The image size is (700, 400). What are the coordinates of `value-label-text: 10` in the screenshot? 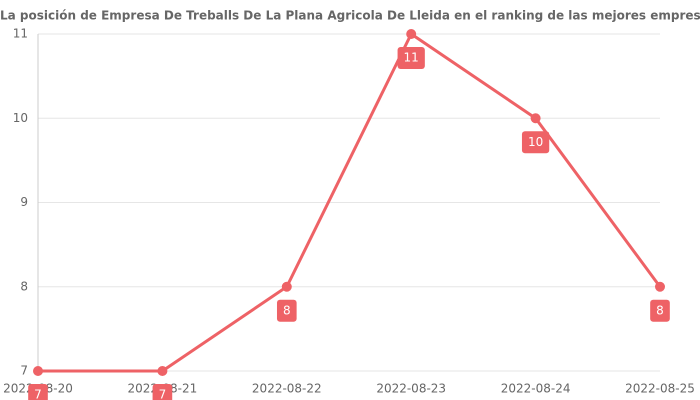 It's located at (535, 142).